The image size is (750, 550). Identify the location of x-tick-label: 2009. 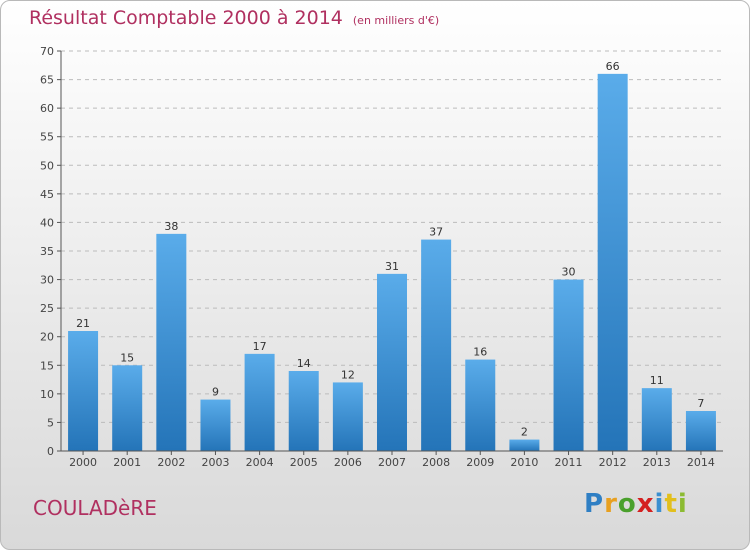
(480, 462).